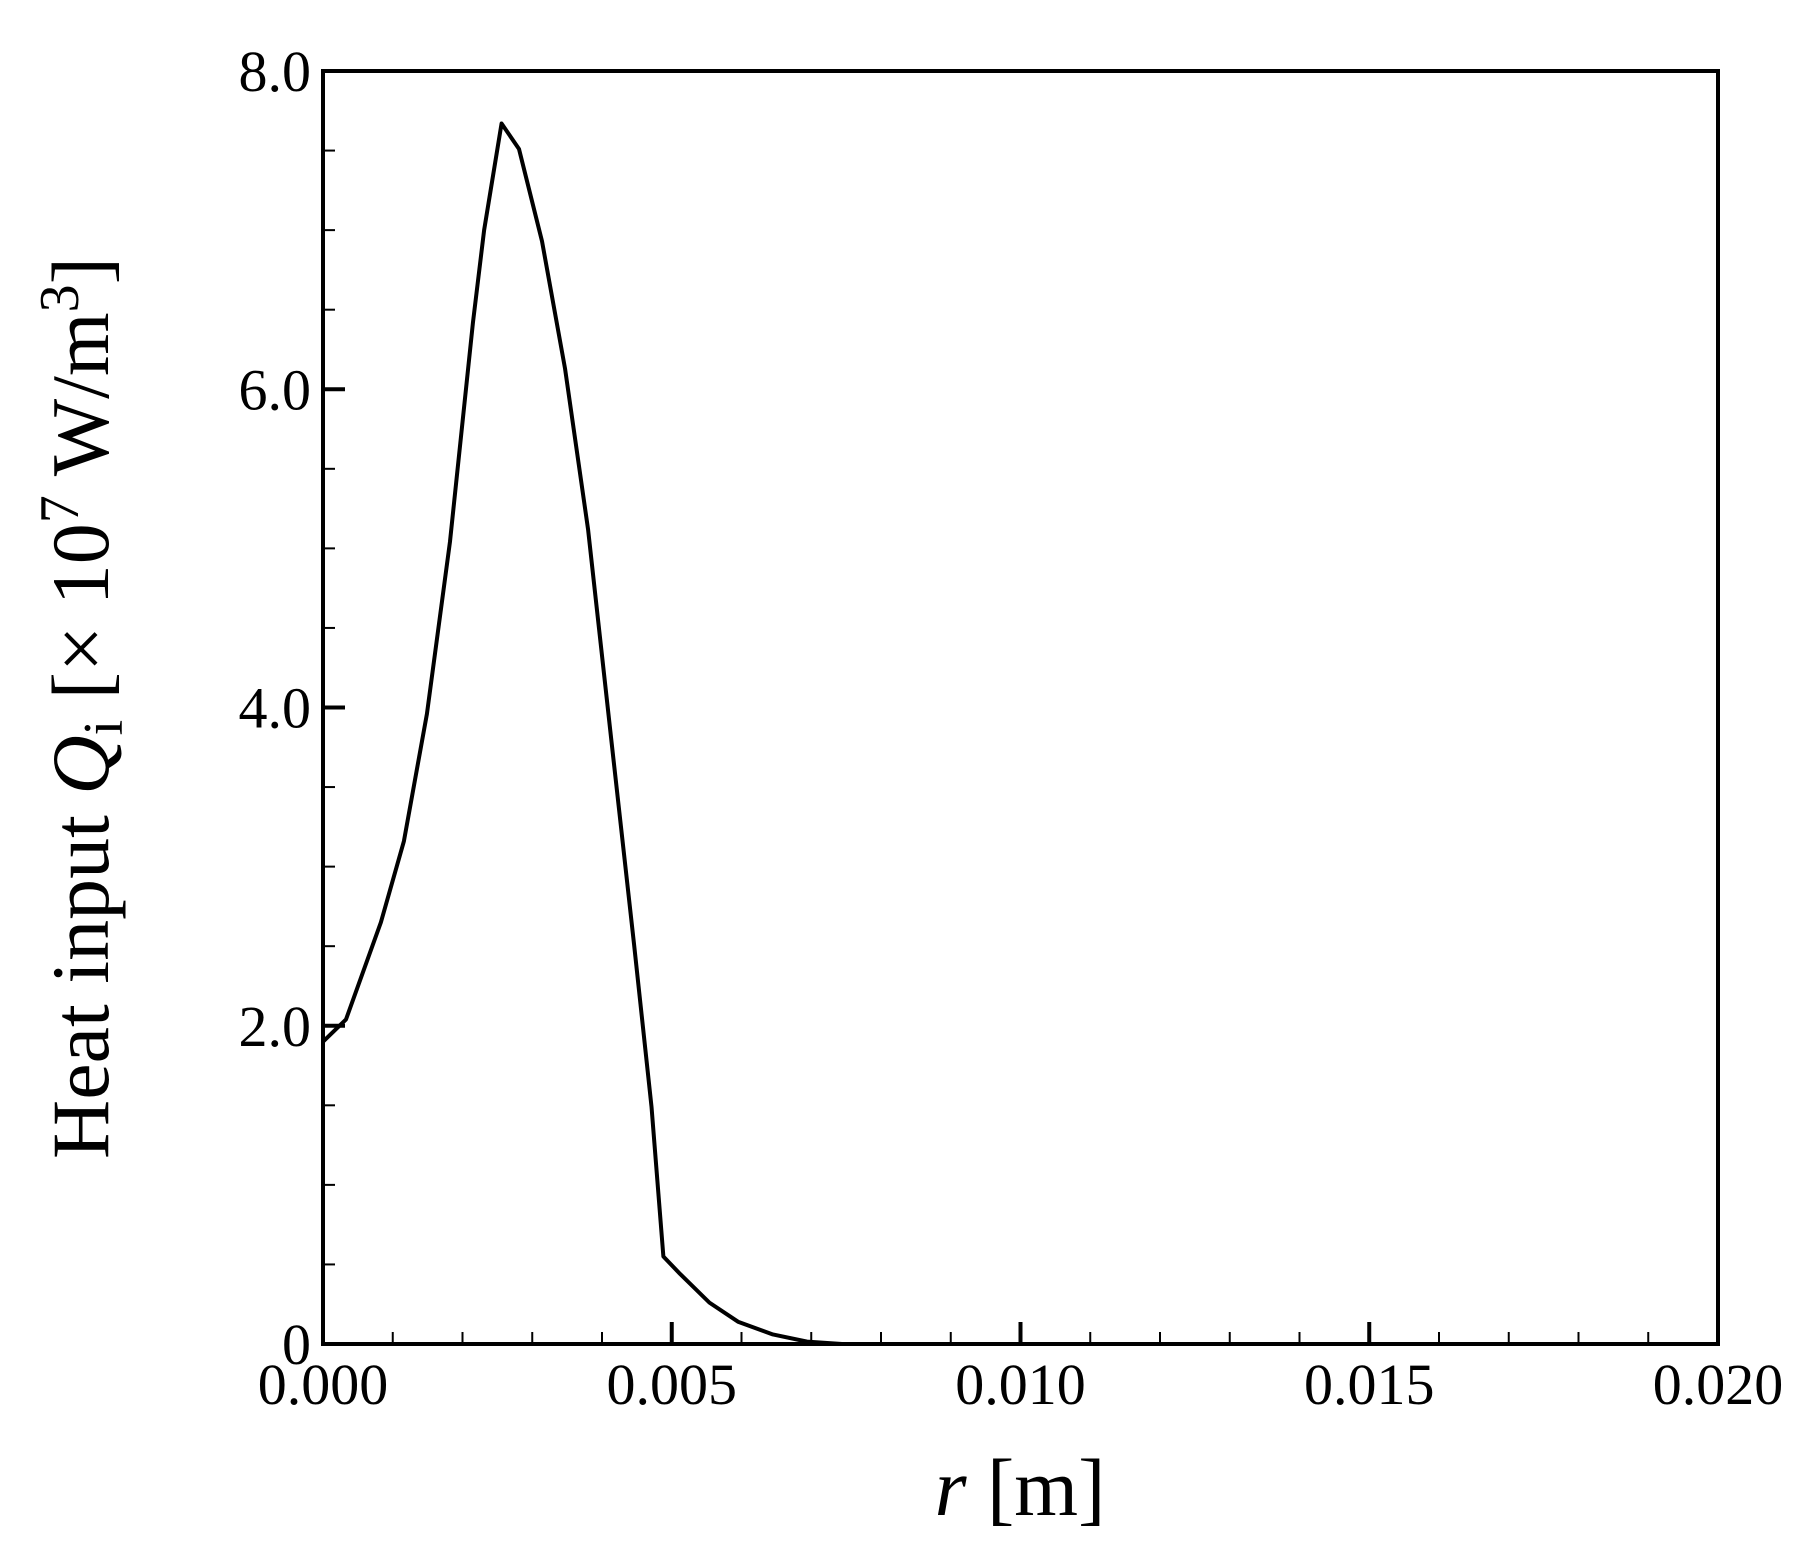  I want to click on x-label-var: r, so click(951, 1487).